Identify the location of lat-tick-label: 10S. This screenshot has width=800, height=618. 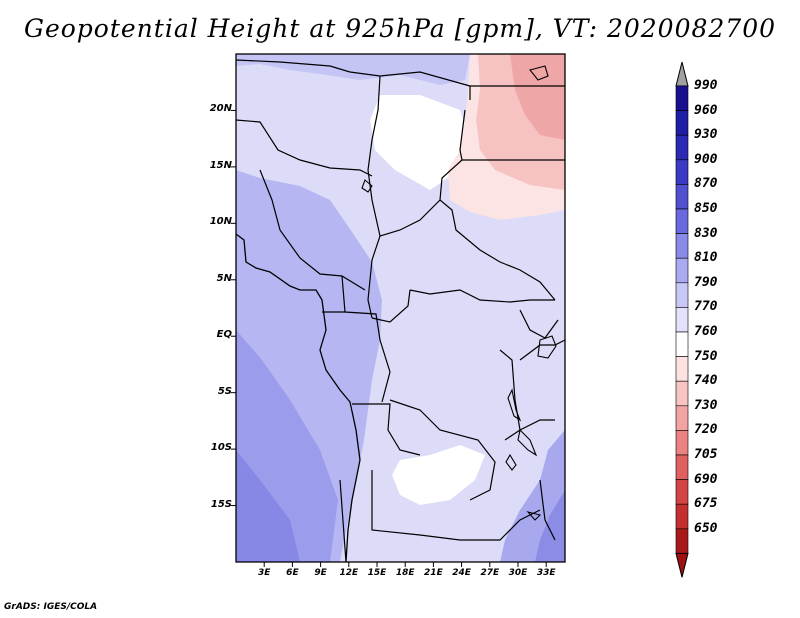
(221, 448).